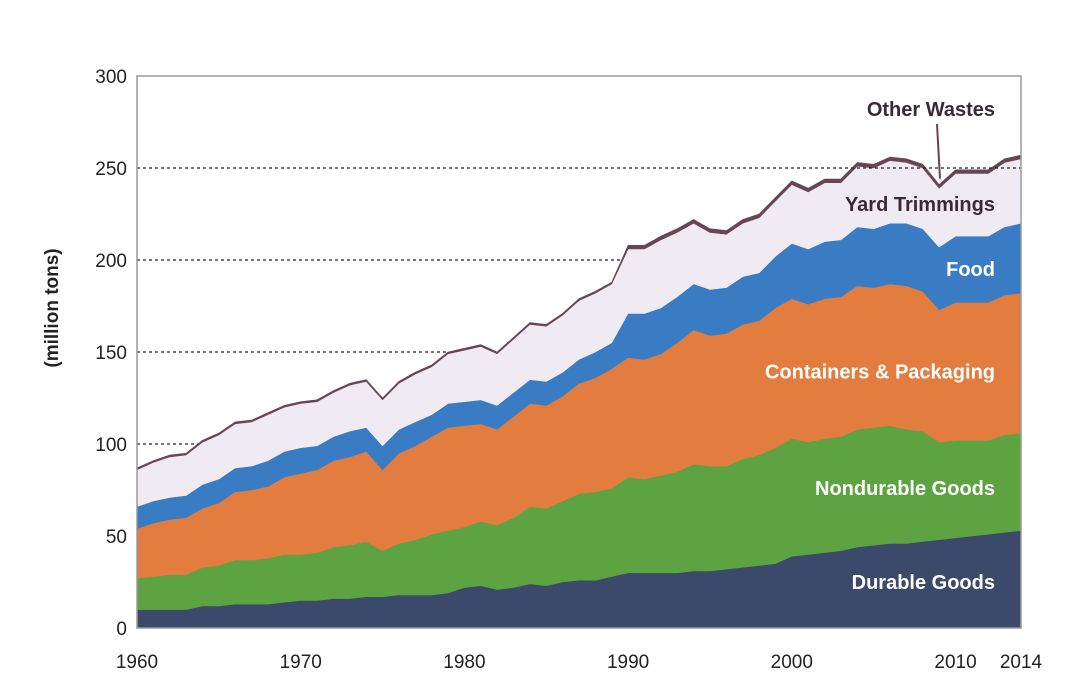  I want to click on series-label-durable-goods: Durable Goods, so click(923, 583).